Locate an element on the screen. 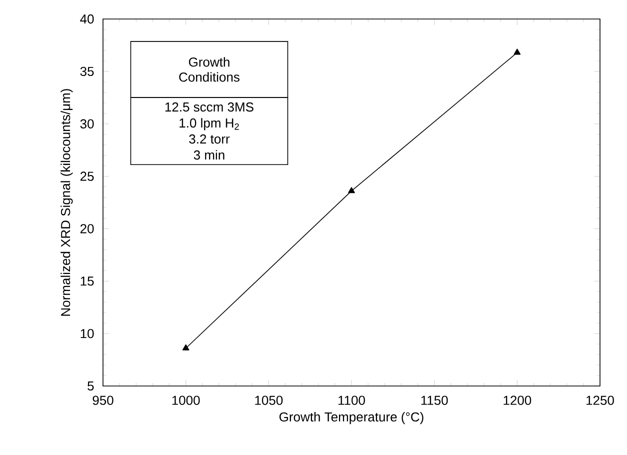 The width and height of the screenshot is (627, 455). y-tick-label: 40 is located at coordinates (87, 19).